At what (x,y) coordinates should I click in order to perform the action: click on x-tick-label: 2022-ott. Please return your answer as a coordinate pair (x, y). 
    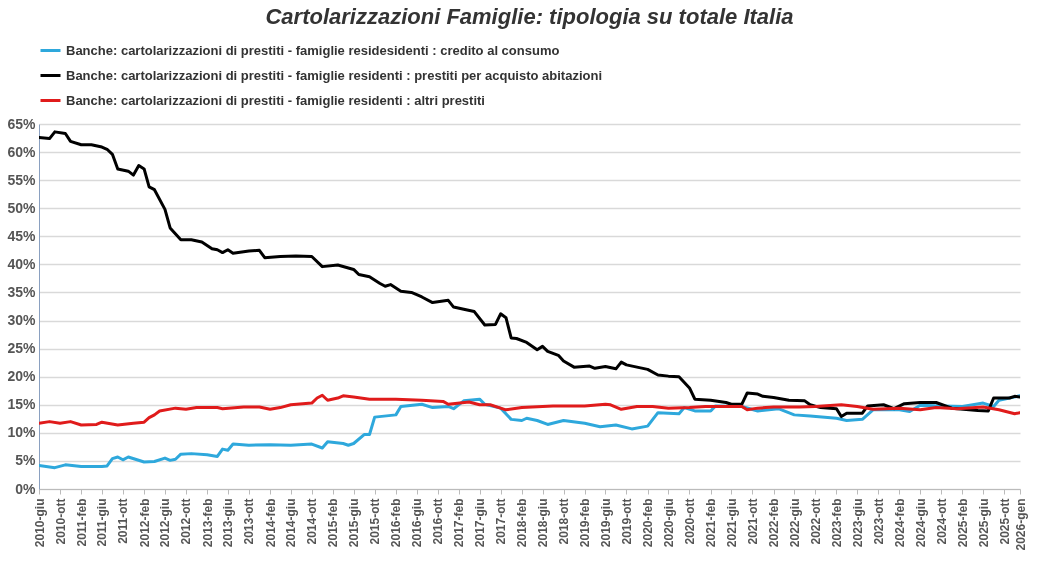
    Looking at the image, I should click on (815, 521).